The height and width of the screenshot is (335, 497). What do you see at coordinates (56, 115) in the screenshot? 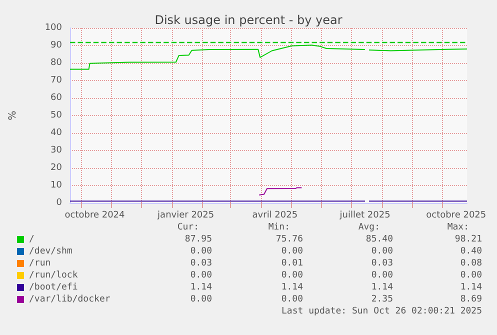
I see `y-tick-label: 50` at bounding box center [56, 115].